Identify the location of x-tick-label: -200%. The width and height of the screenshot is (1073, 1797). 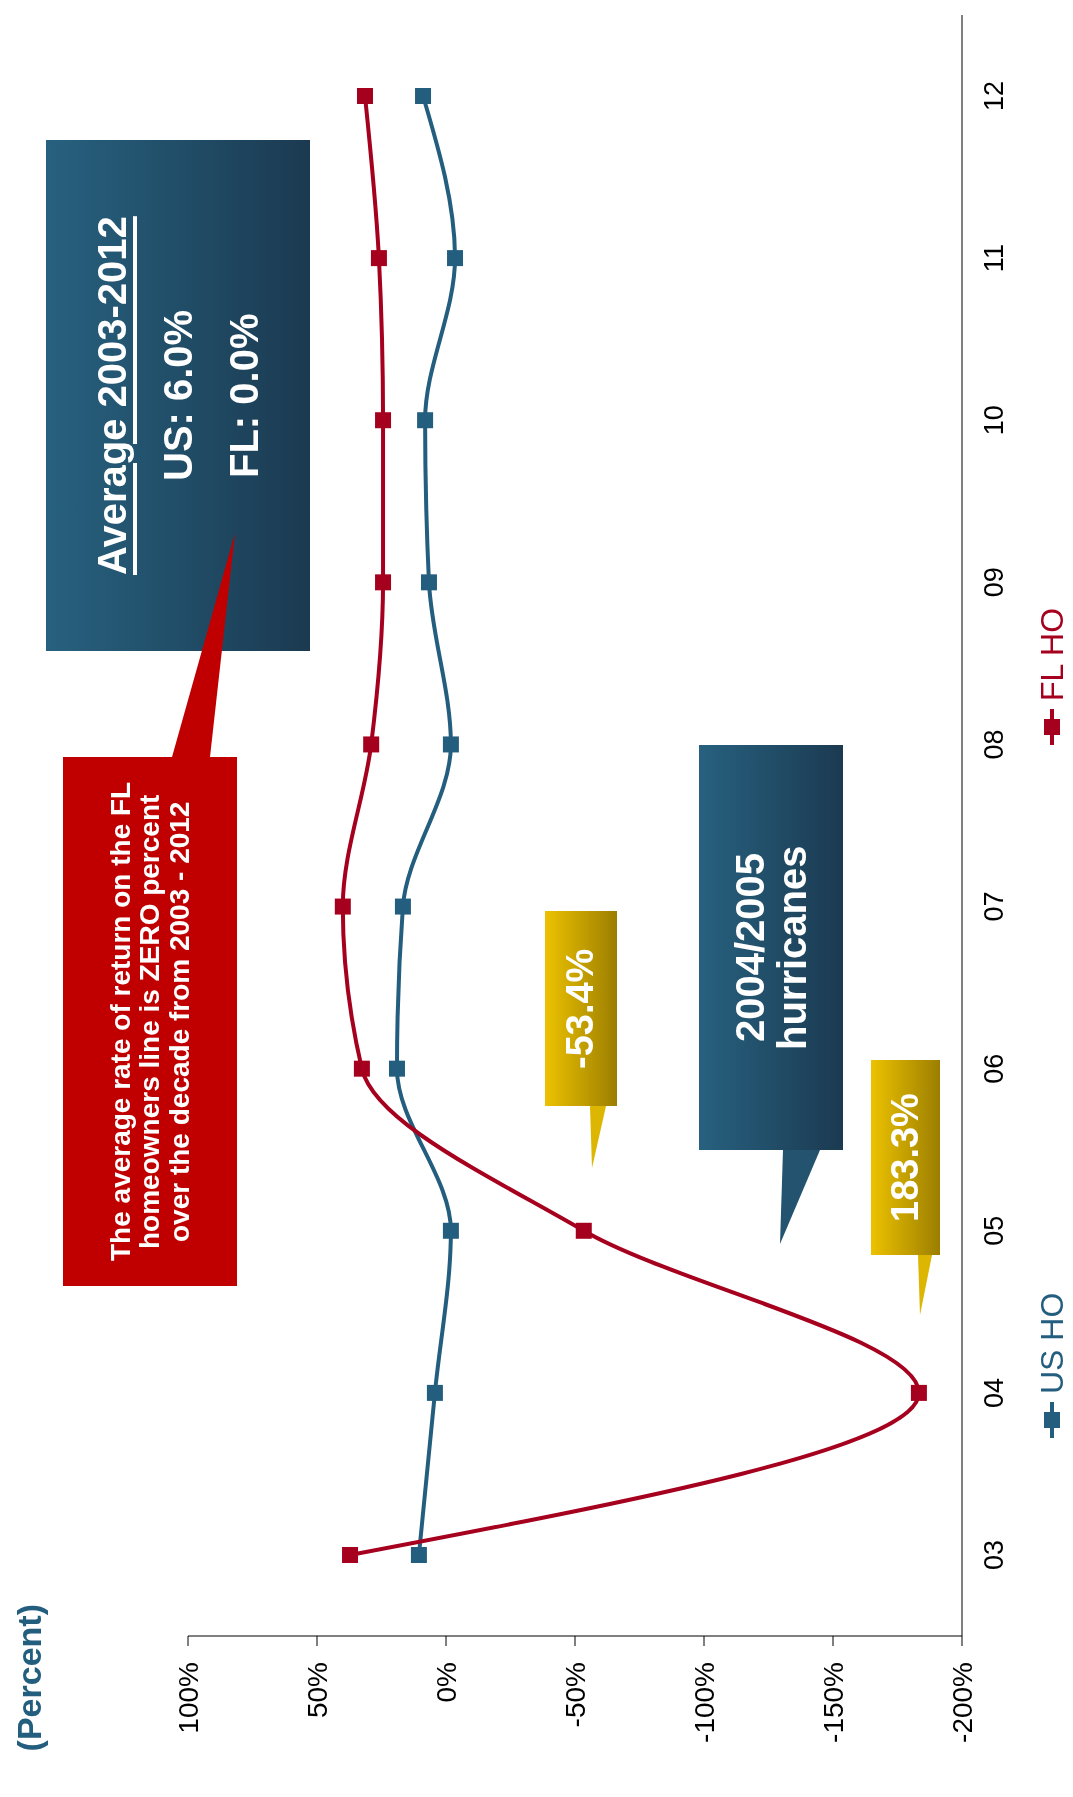
(962, 1702).